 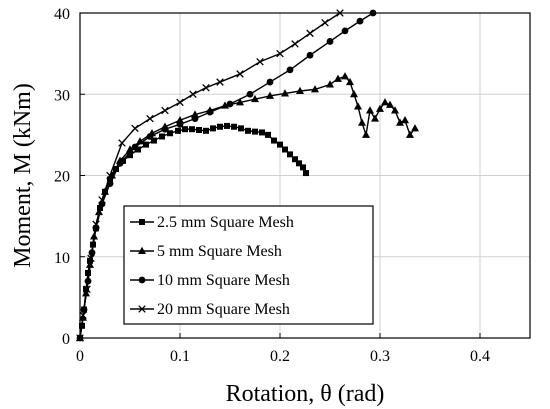 What do you see at coordinates (225, 222) in the screenshot?
I see `legend-label: 2.5 mm Square Mesh` at bounding box center [225, 222].